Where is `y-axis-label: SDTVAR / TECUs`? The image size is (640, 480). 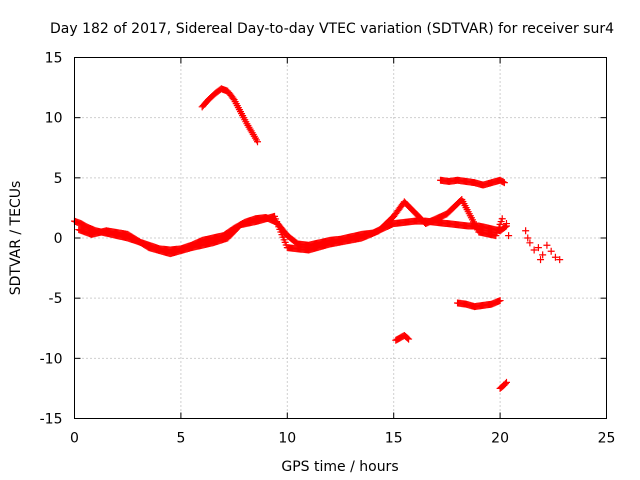
y-axis-label: SDTVAR / TECUs is located at coordinates (16, 238).